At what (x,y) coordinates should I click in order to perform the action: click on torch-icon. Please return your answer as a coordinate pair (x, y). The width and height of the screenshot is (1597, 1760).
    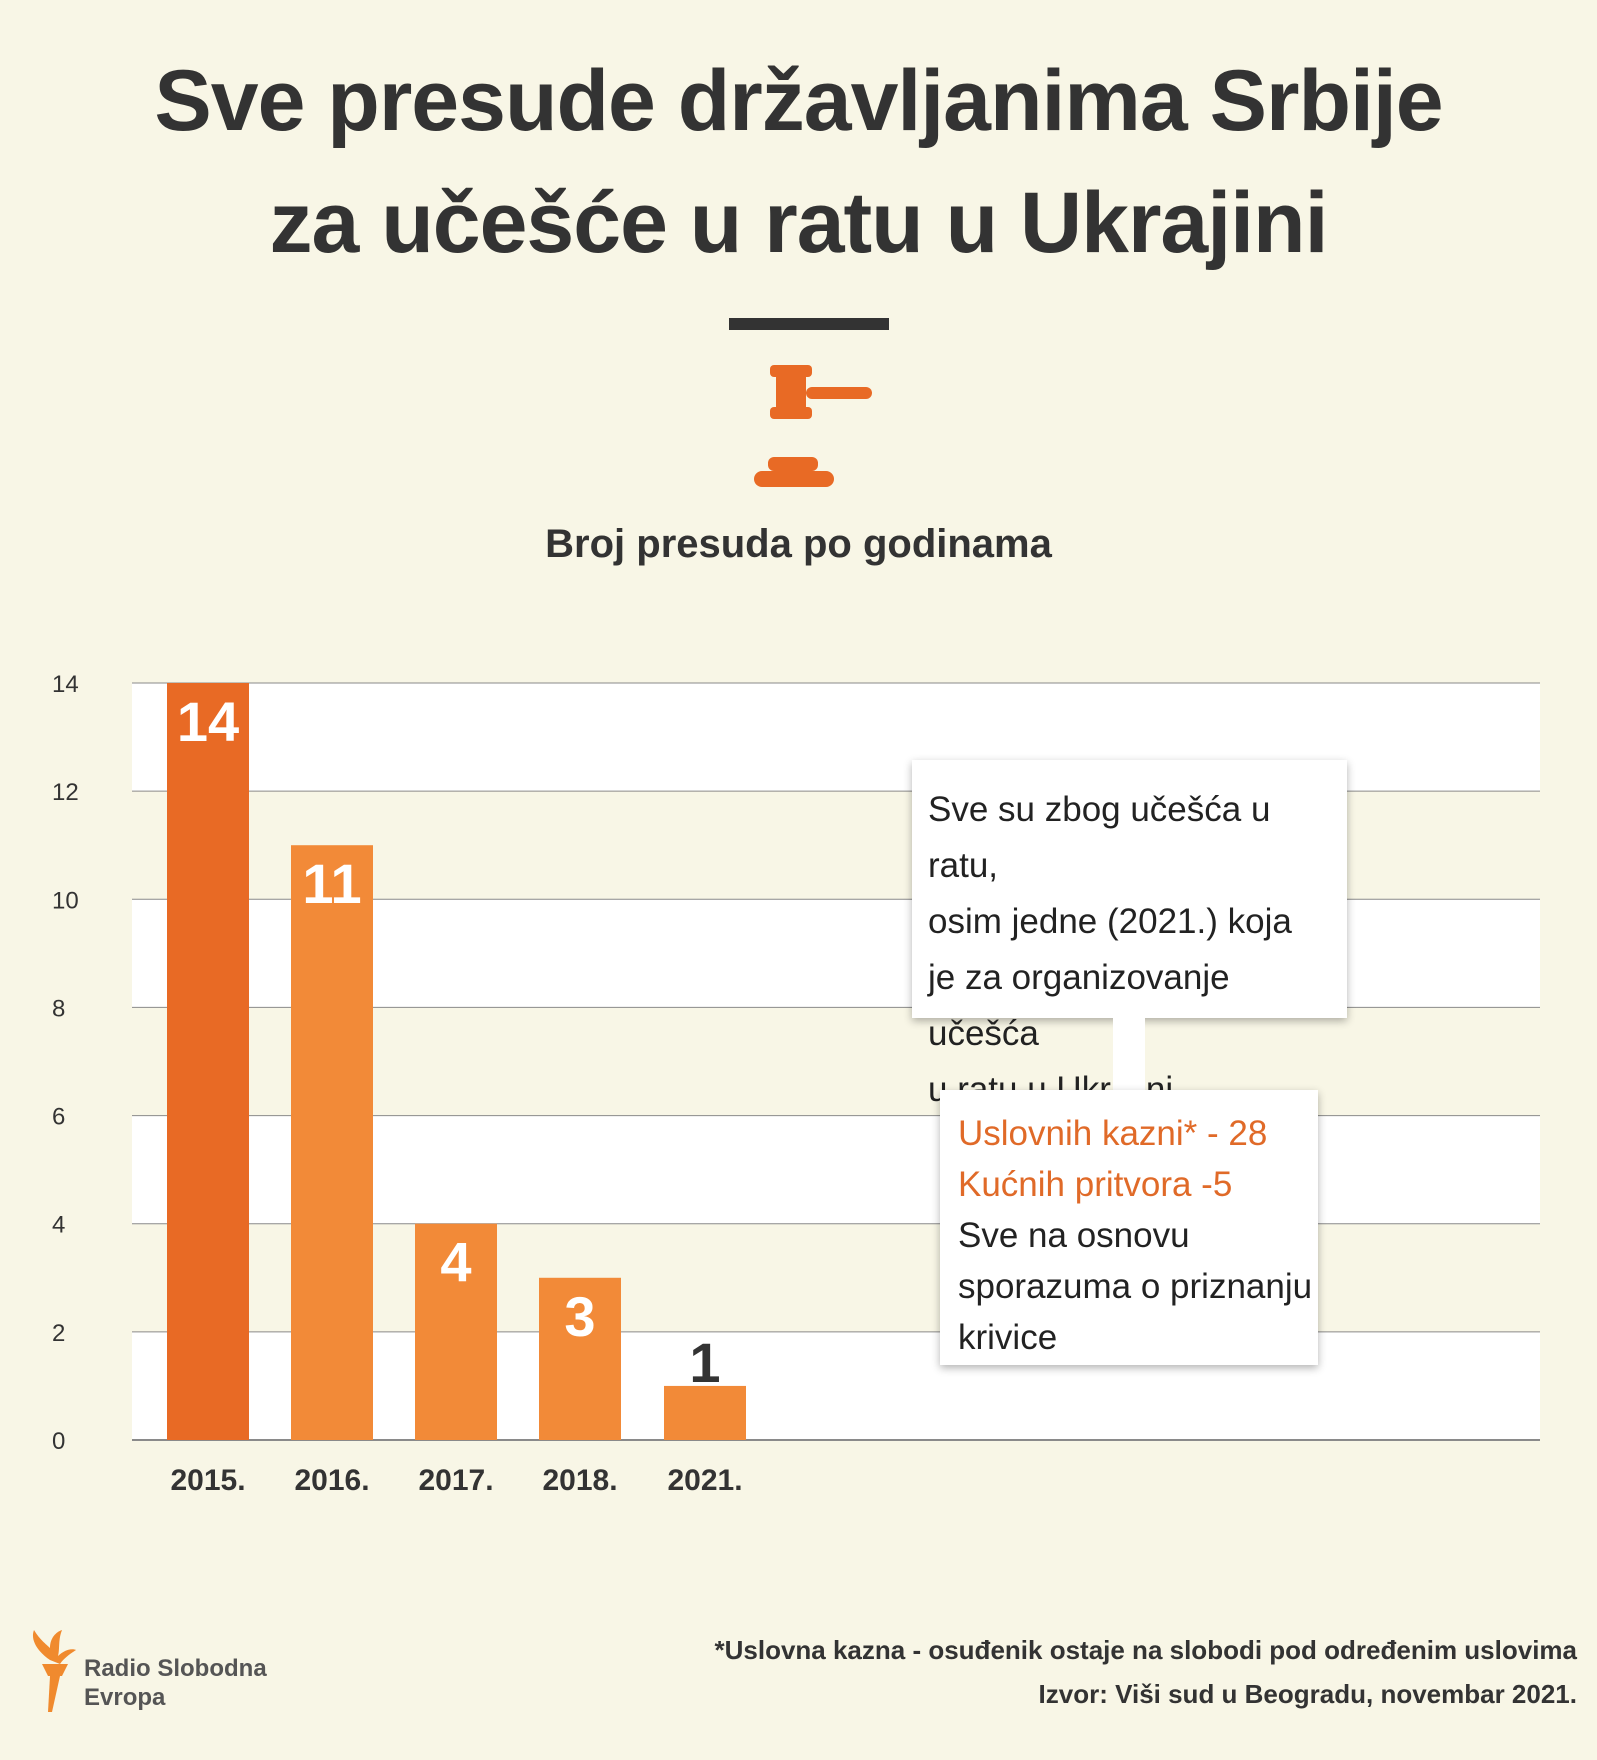
    Looking at the image, I should click on (54, 1671).